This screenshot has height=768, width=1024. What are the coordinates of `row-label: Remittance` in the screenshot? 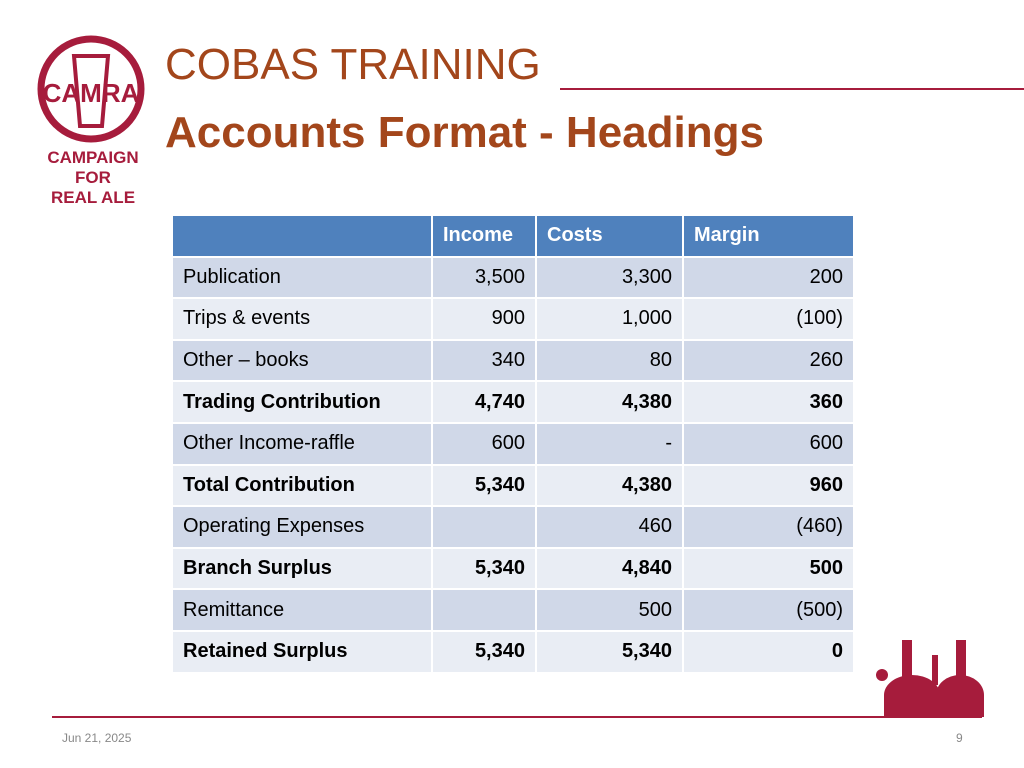 It's located at (302, 610).